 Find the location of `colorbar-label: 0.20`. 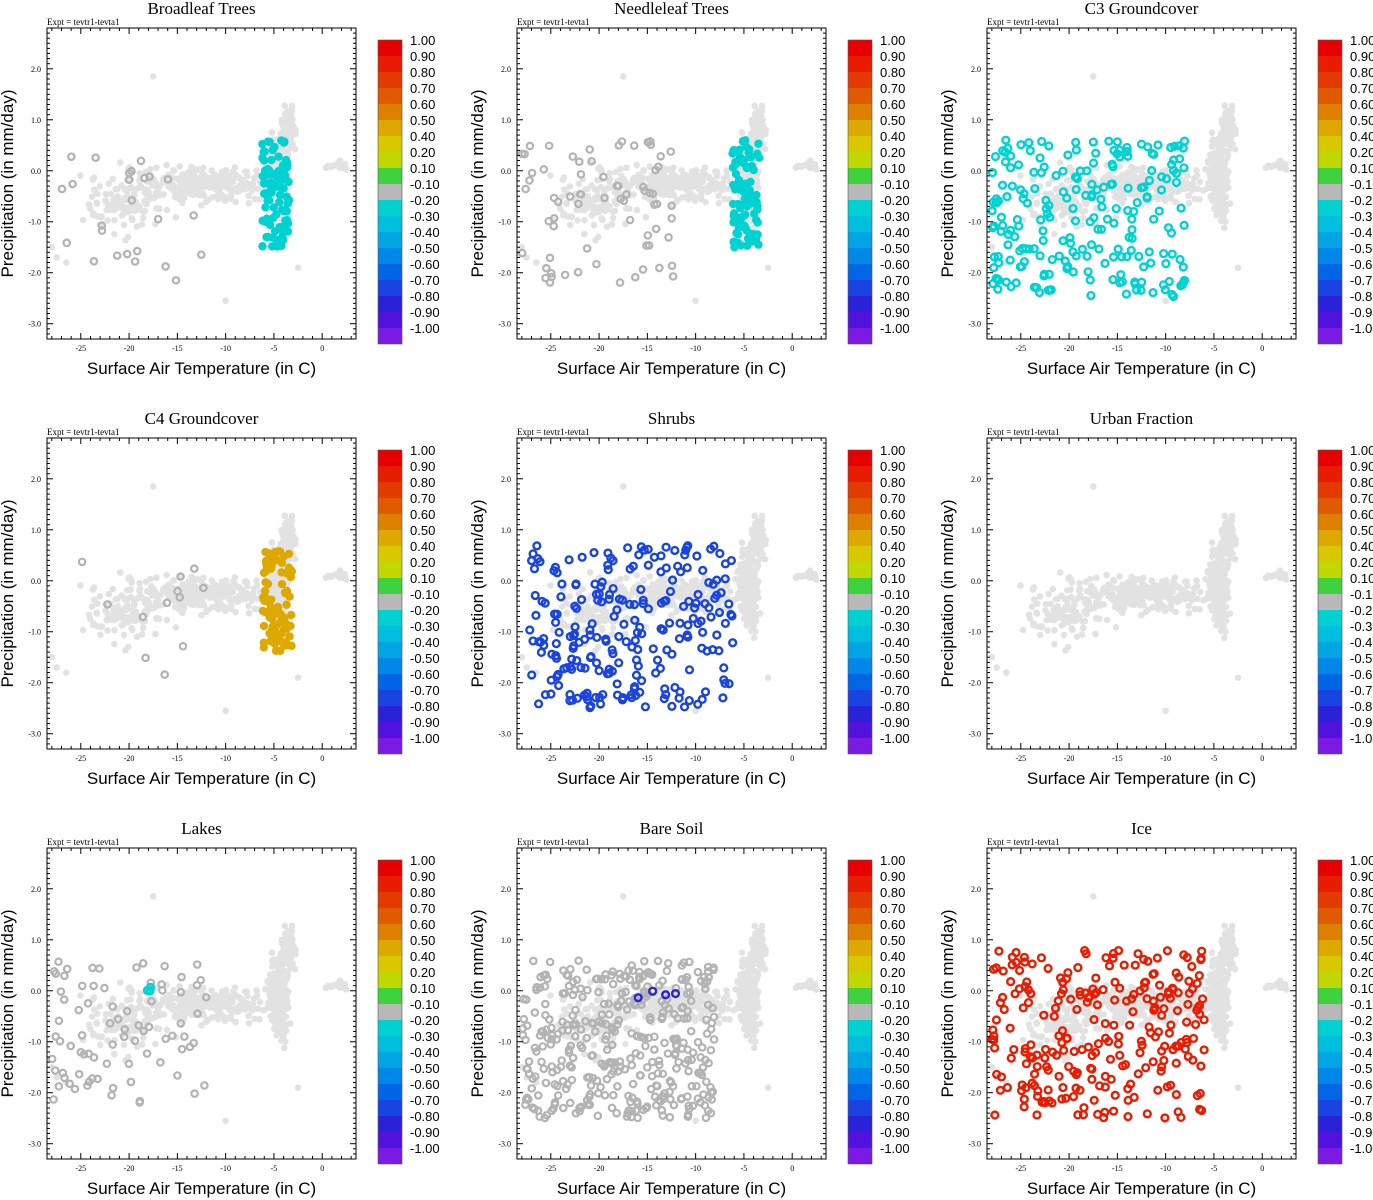

colorbar-label: 0.20 is located at coordinates (422, 152).